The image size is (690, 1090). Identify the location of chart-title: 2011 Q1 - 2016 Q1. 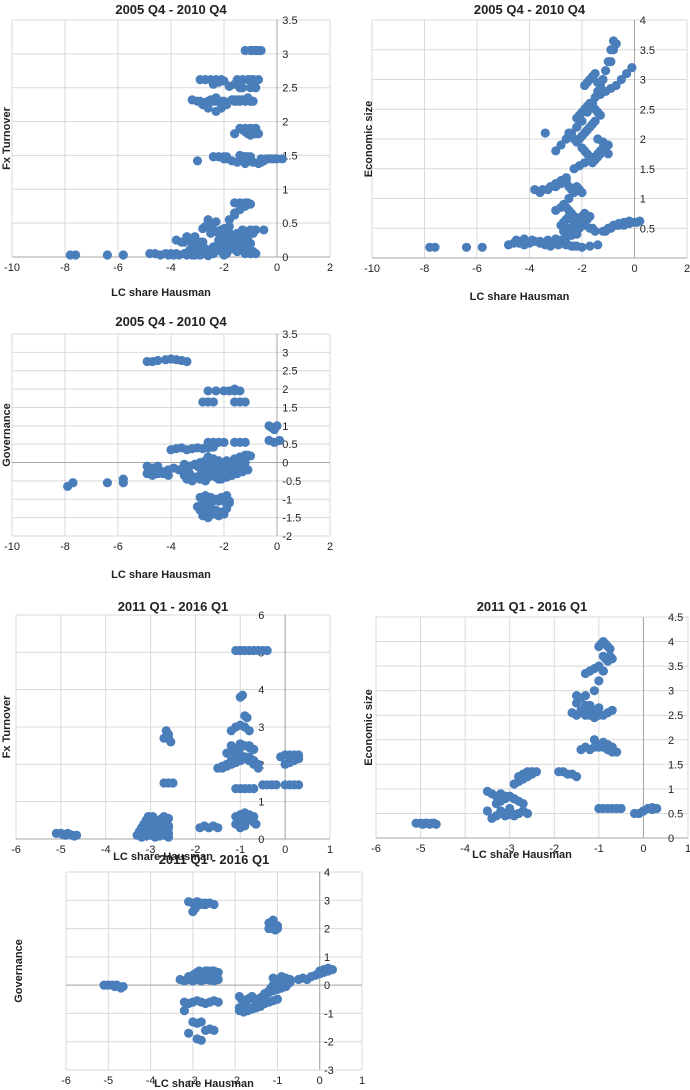
(532, 606).